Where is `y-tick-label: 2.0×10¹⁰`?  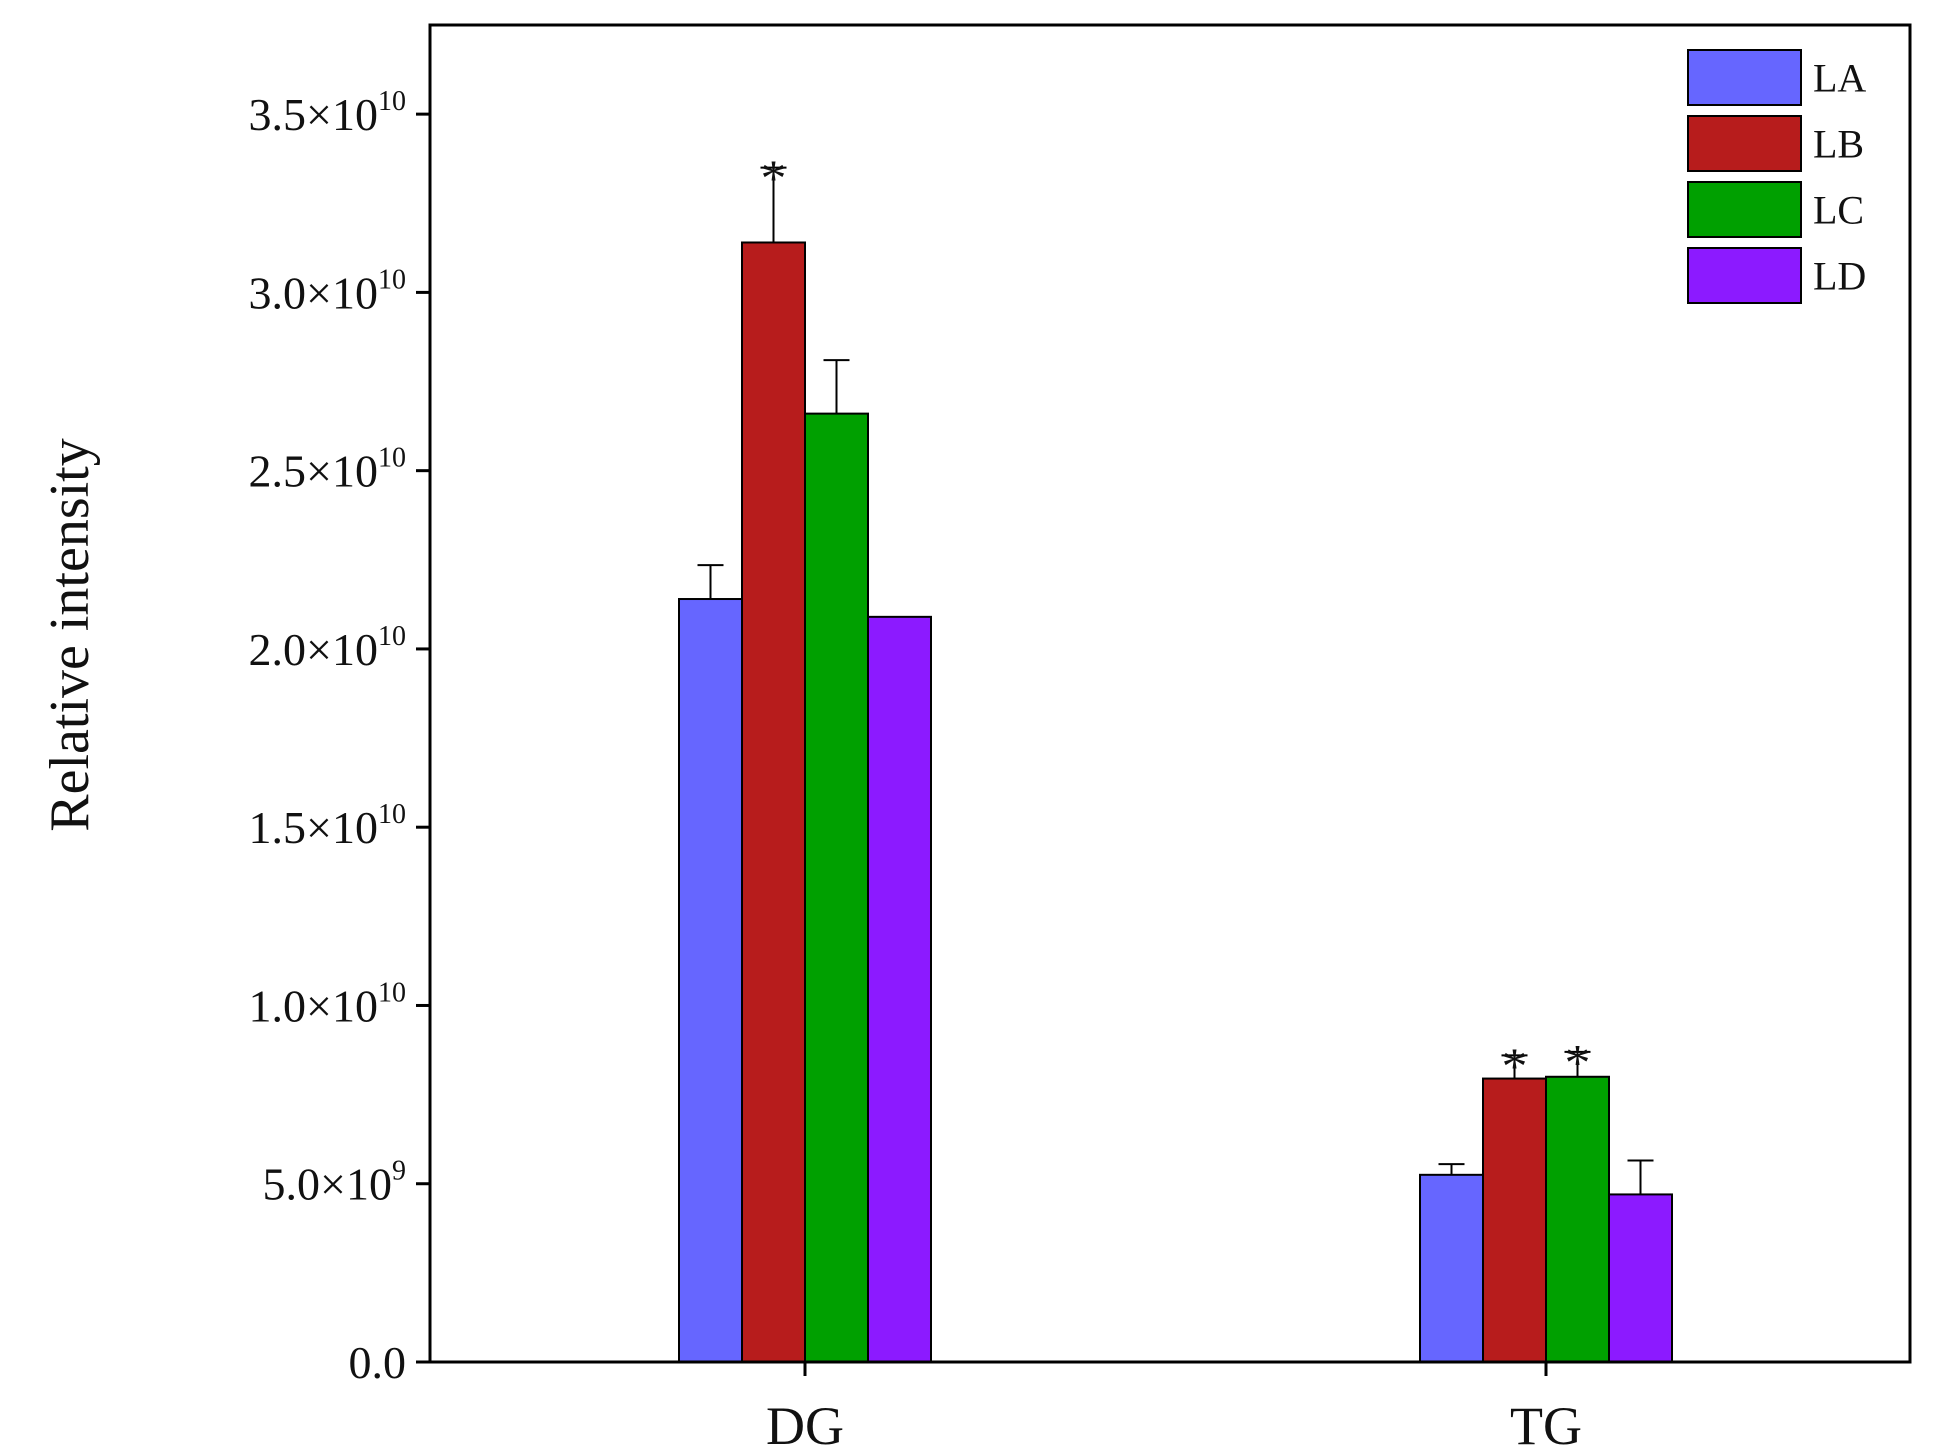
y-tick-label: 2.0×10¹⁰ is located at coordinates (327, 648).